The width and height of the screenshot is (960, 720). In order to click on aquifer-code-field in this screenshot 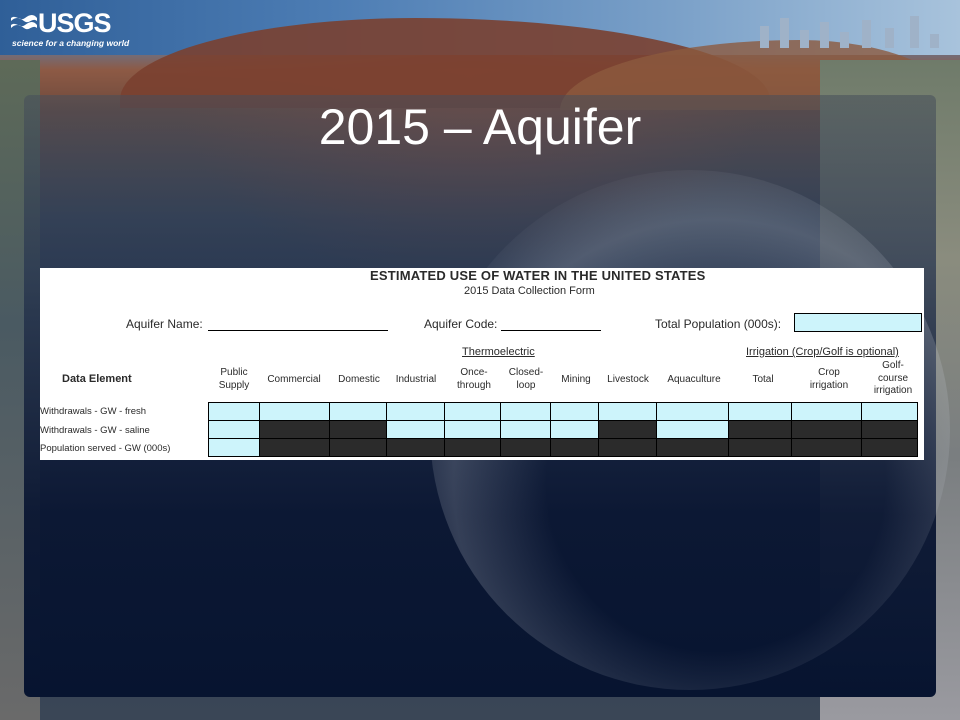, I will do `click(551, 330)`.